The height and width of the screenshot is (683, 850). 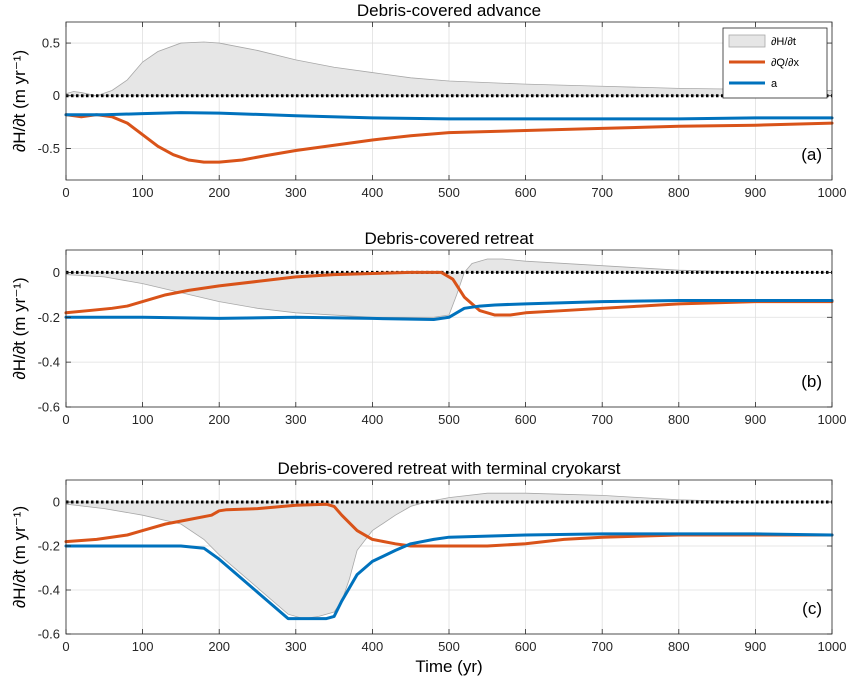 What do you see at coordinates (811, 154) in the screenshot?
I see `panel-label: (a)` at bounding box center [811, 154].